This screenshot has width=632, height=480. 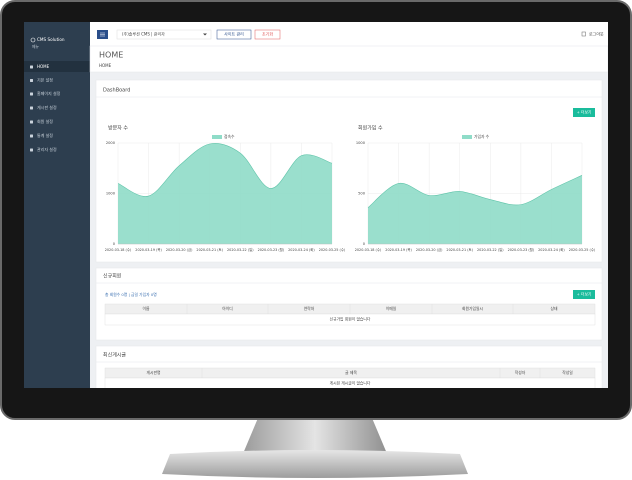 I want to click on panel-title: 신규회원, so click(x=112, y=276).